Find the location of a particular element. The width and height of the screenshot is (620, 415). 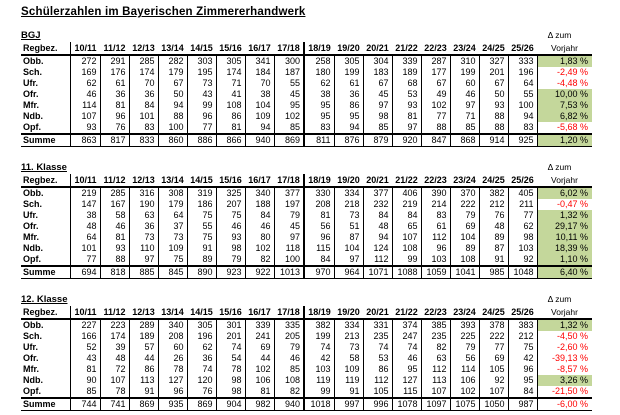

year-header: 14/15 is located at coordinates (201, 313).